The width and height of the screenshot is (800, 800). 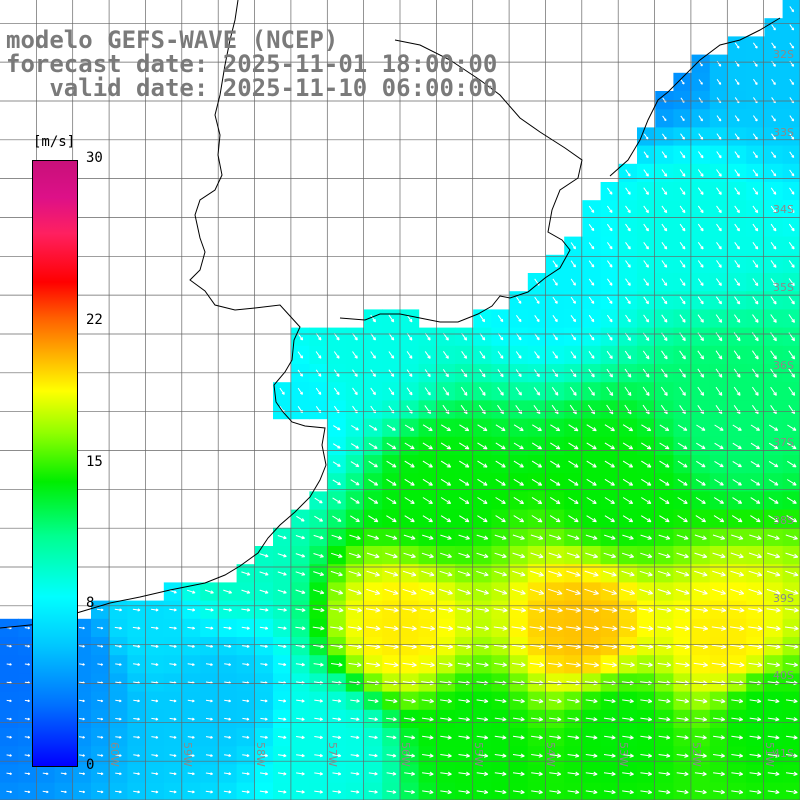 I want to click on latitude-label: 32S, so click(x=783, y=54).